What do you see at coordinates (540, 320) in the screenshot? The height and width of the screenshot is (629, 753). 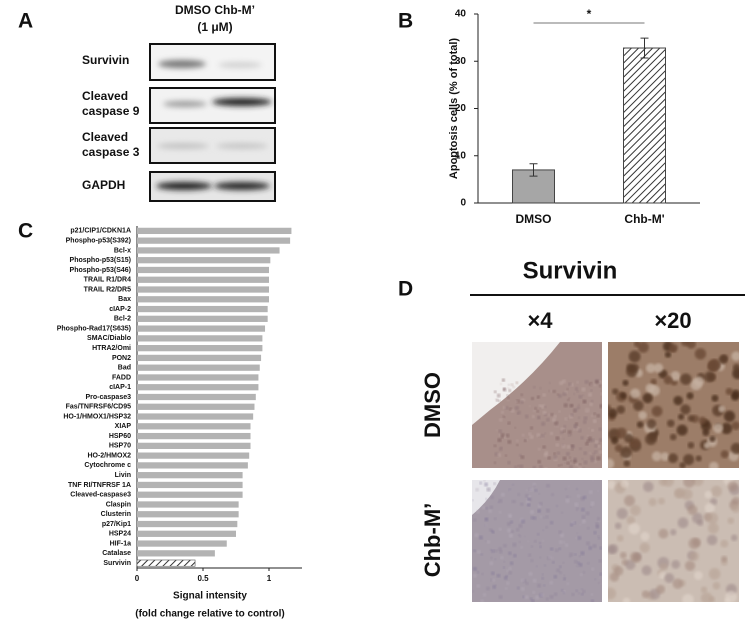 I see `magnification: ×4` at bounding box center [540, 320].